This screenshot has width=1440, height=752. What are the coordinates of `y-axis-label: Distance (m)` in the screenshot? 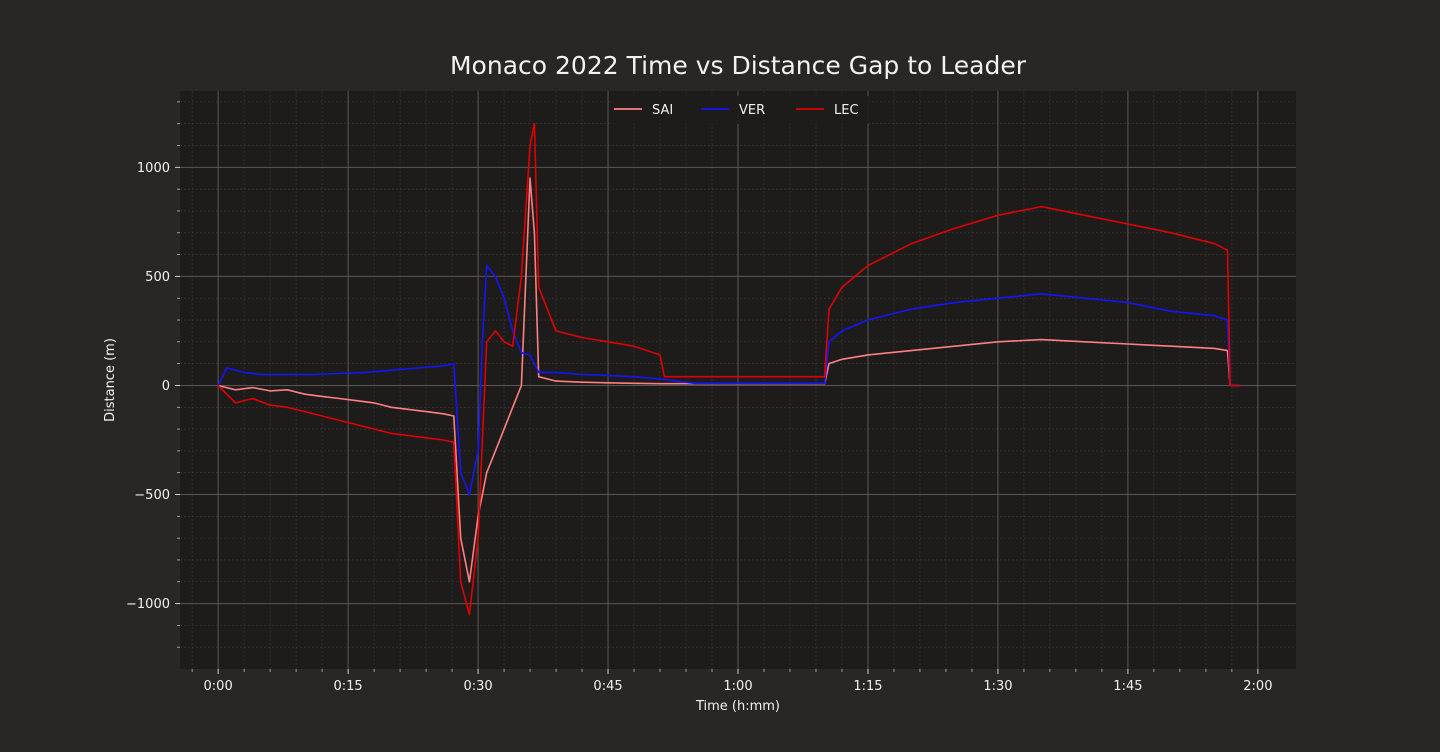 It's located at (110, 380).